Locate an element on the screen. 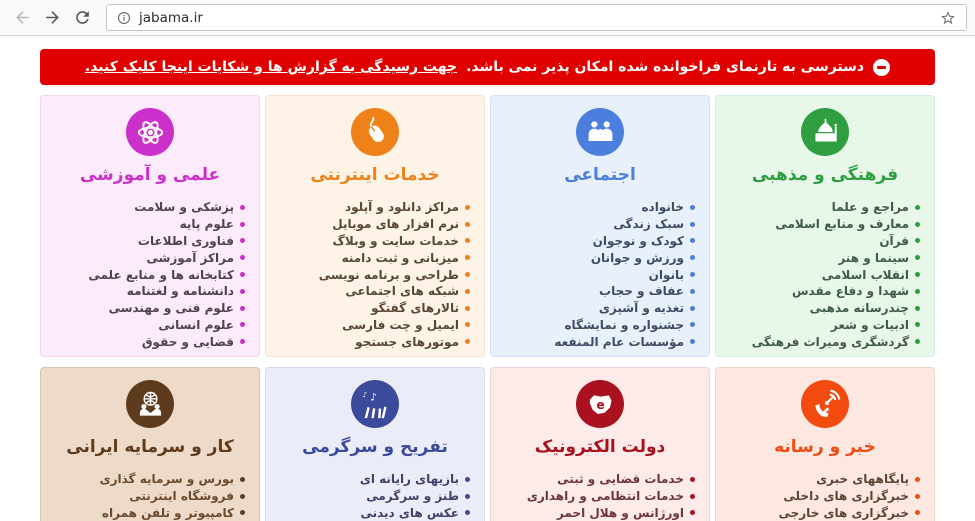  reload-button is located at coordinates (82, 18).